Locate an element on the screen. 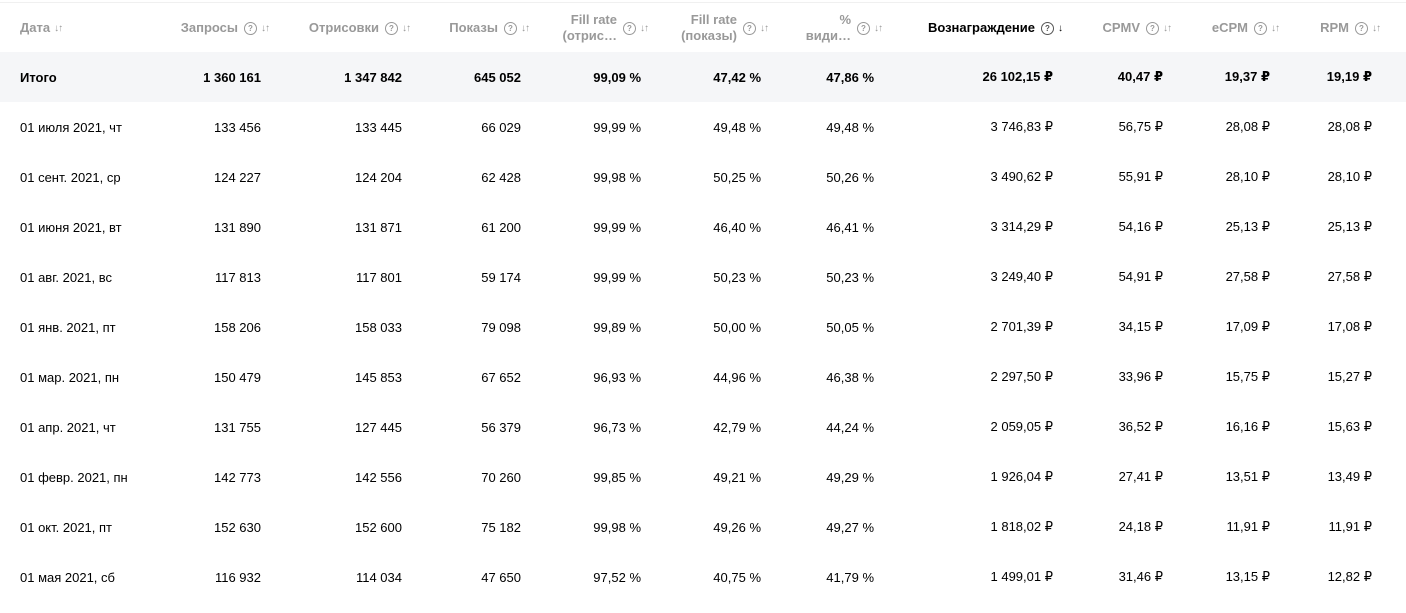 Image resolution: width=1406 pixels, height=613 pixels. row-viewability: 49,29 % is located at coordinates (850, 477).